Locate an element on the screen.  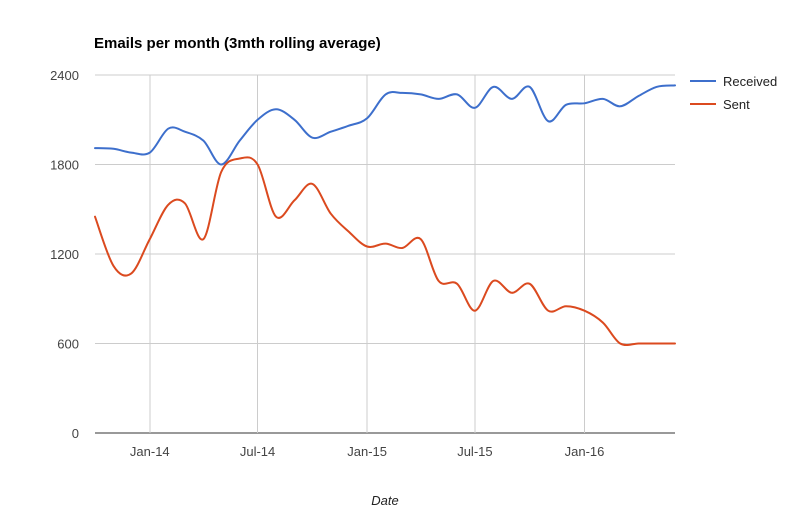
x-tick-label: Jan-14 is located at coordinates (150, 451).